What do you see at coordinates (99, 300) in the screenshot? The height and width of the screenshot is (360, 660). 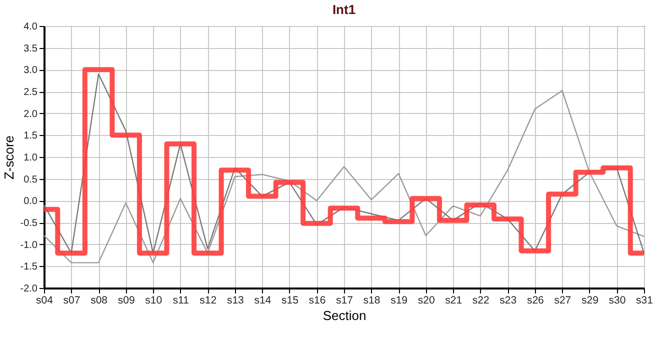 I see `x-tick-label: s08` at bounding box center [99, 300].